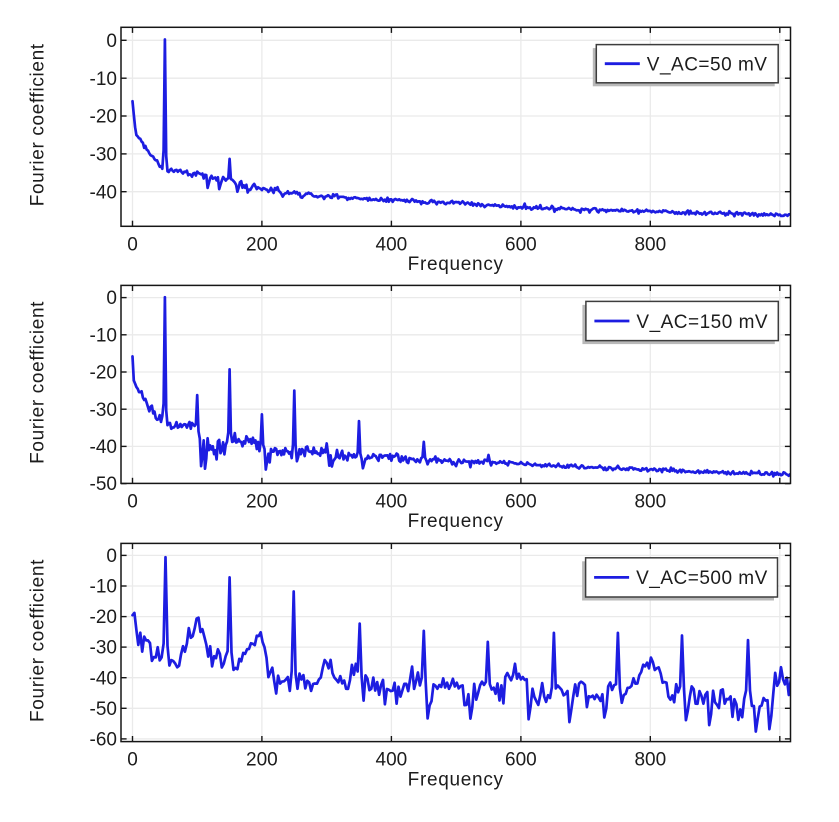 This screenshot has width=839, height=822. Describe the element at coordinates (702, 322) in the screenshot. I see `svg-text: V_AC=150 mV` at that location.